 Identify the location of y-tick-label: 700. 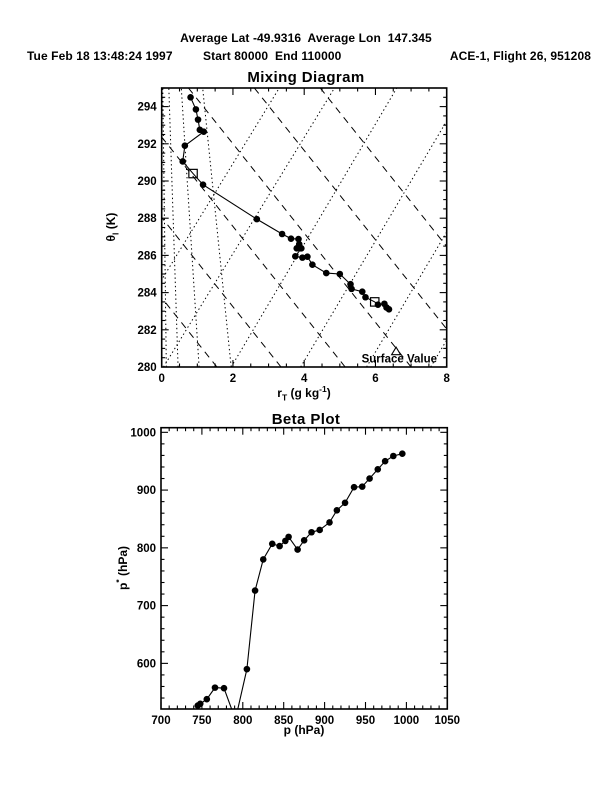
(146, 607).